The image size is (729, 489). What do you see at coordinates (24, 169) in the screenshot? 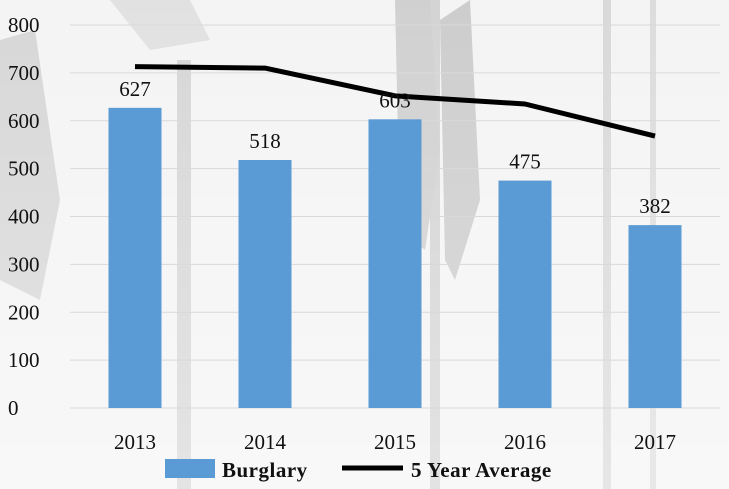
I see `y-tick-label: 500` at bounding box center [24, 169].